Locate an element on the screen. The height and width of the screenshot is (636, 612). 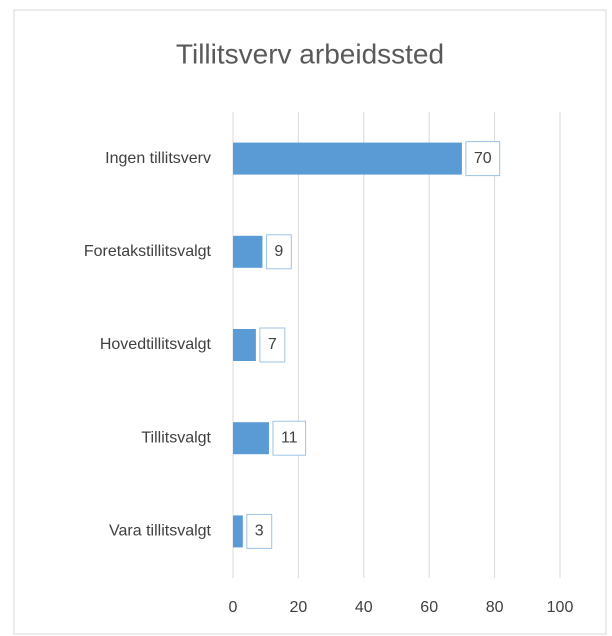
y-tick-label: Tillitsvalgt is located at coordinates (176, 437).